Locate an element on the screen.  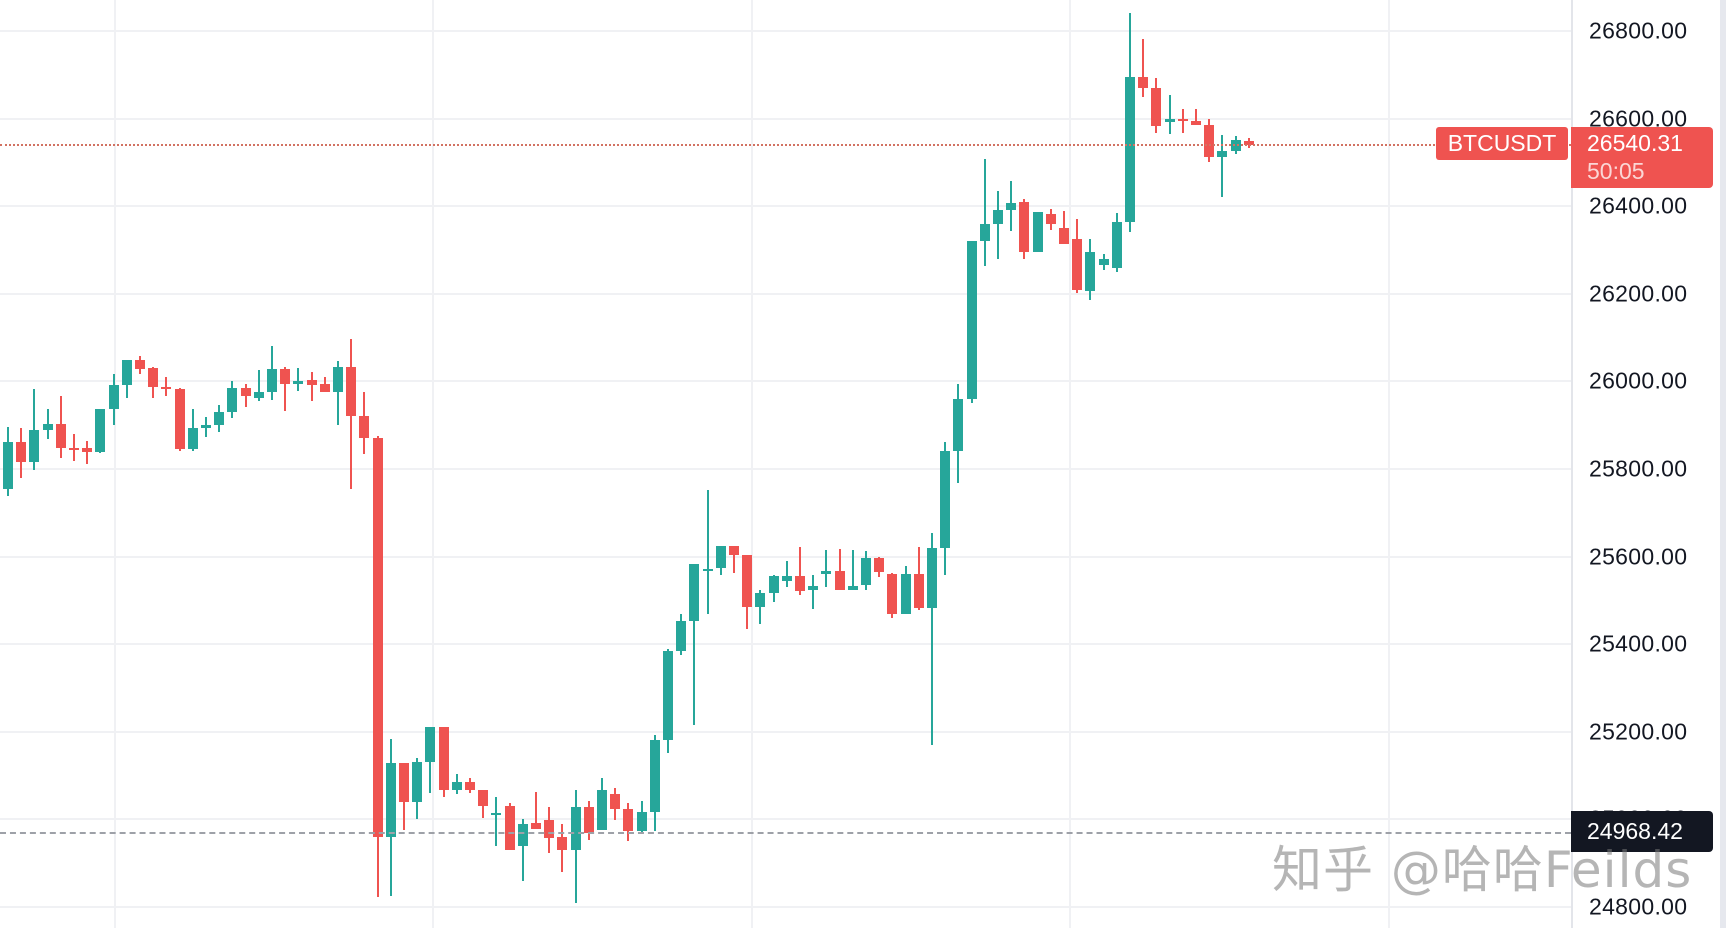
price-tick-label: 25800.00 is located at coordinates (1638, 468).